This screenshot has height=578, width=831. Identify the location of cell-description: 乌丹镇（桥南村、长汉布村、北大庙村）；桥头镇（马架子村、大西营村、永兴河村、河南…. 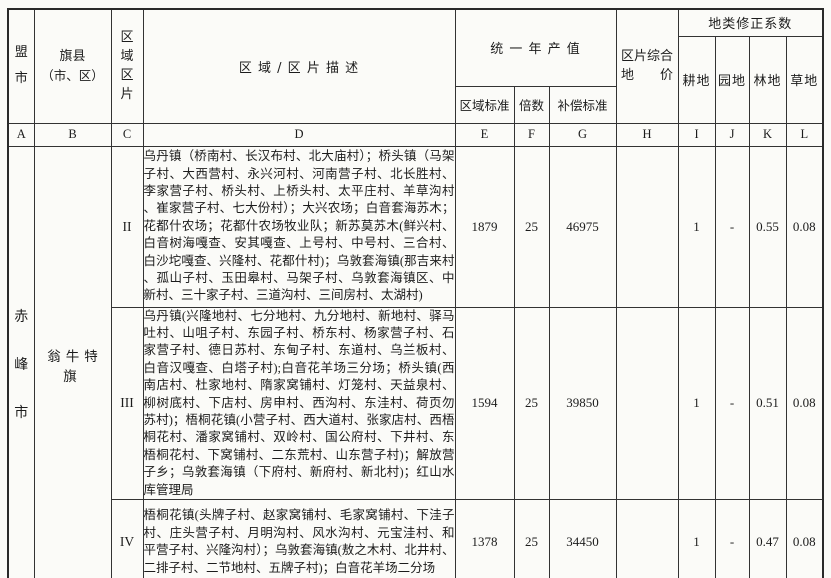
(299, 226).